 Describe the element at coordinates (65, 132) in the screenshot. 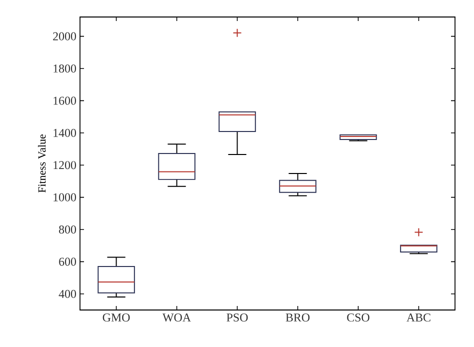

I see `y-tick-label: 1400` at that location.